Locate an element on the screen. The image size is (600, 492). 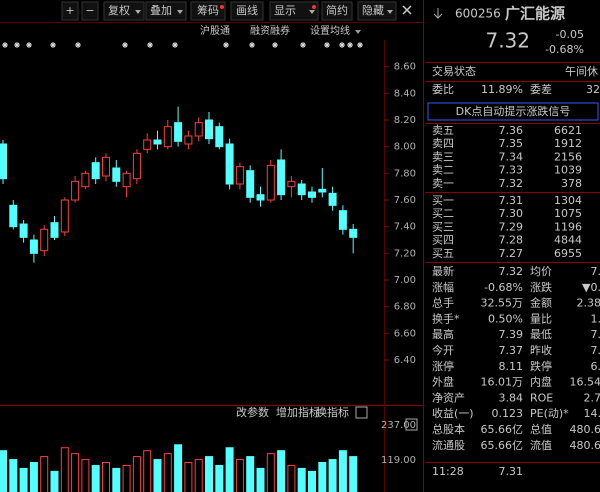
book-price: 7.28 is located at coordinates (511, 240).